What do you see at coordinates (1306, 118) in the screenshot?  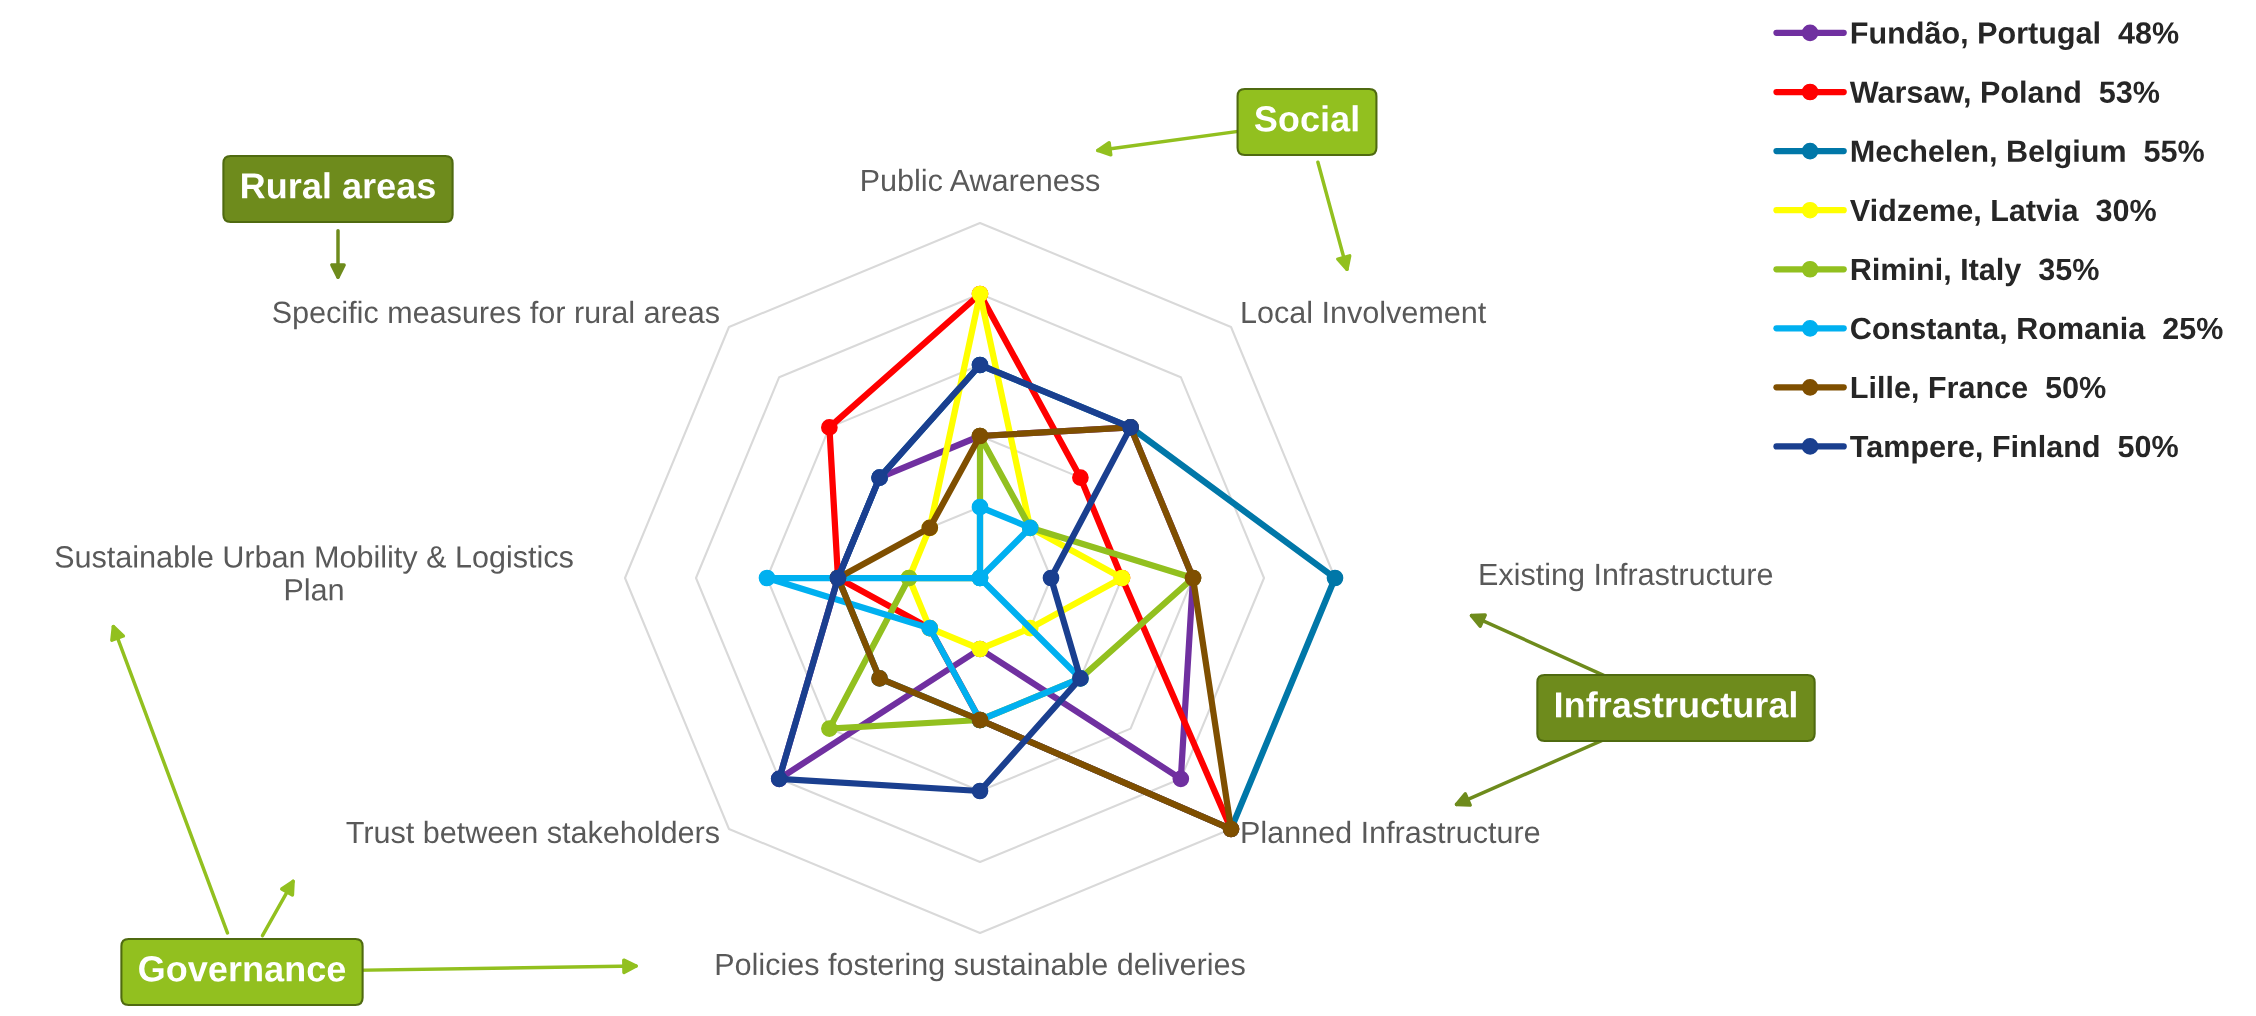 I see `text: Social` at bounding box center [1306, 118].